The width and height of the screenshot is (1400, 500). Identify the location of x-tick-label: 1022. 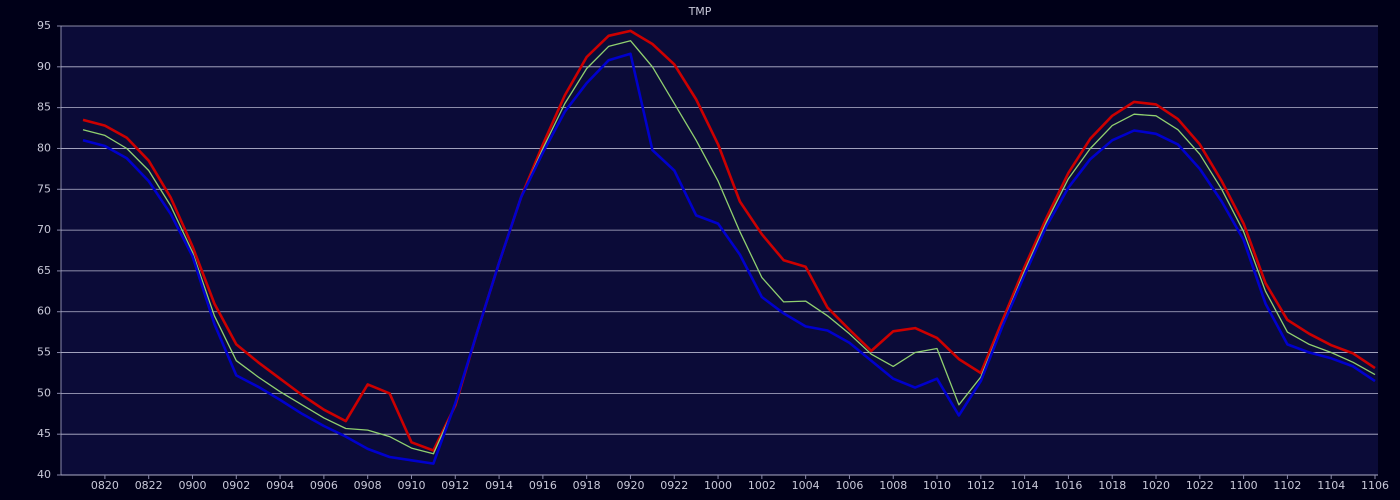
(1200, 485).